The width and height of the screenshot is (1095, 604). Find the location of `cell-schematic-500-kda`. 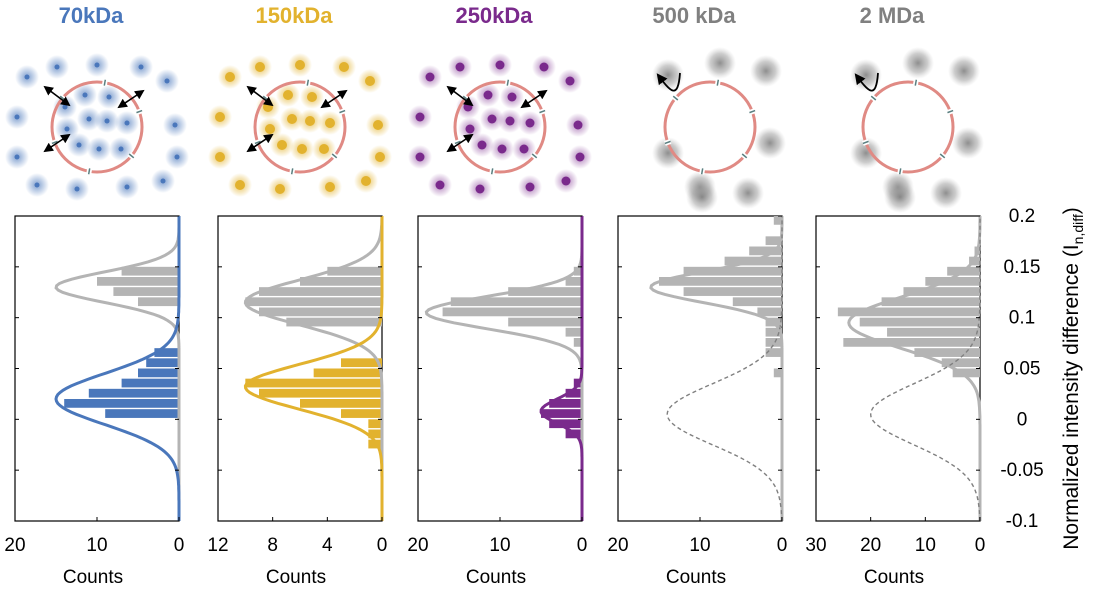

cell-schematic-500-kda is located at coordinates (719, 130).